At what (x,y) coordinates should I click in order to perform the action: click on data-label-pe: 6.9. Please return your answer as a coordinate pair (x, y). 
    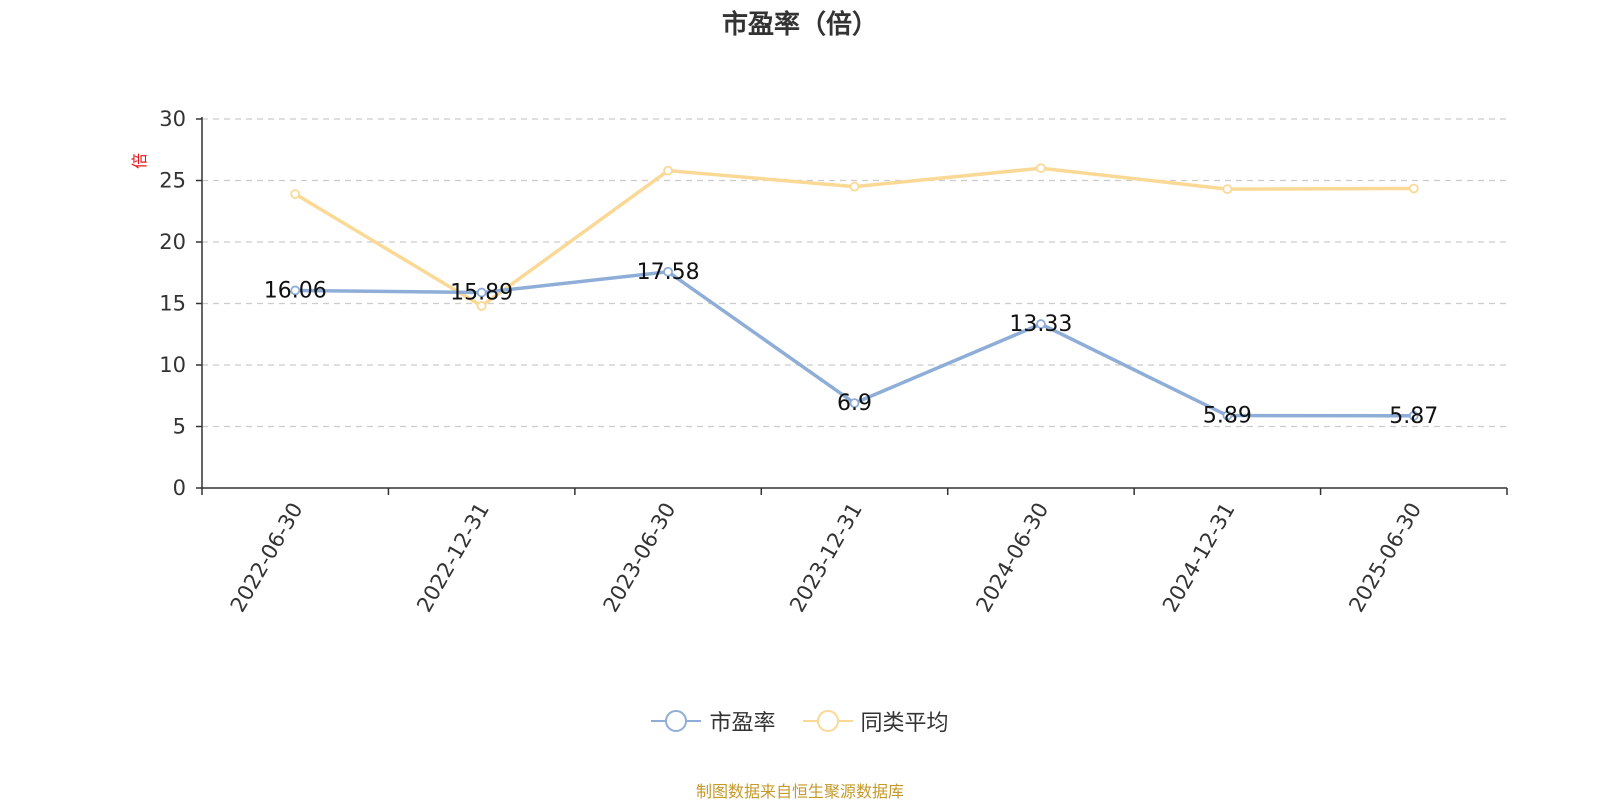
    Looking at the image, I should click on (854, 403).